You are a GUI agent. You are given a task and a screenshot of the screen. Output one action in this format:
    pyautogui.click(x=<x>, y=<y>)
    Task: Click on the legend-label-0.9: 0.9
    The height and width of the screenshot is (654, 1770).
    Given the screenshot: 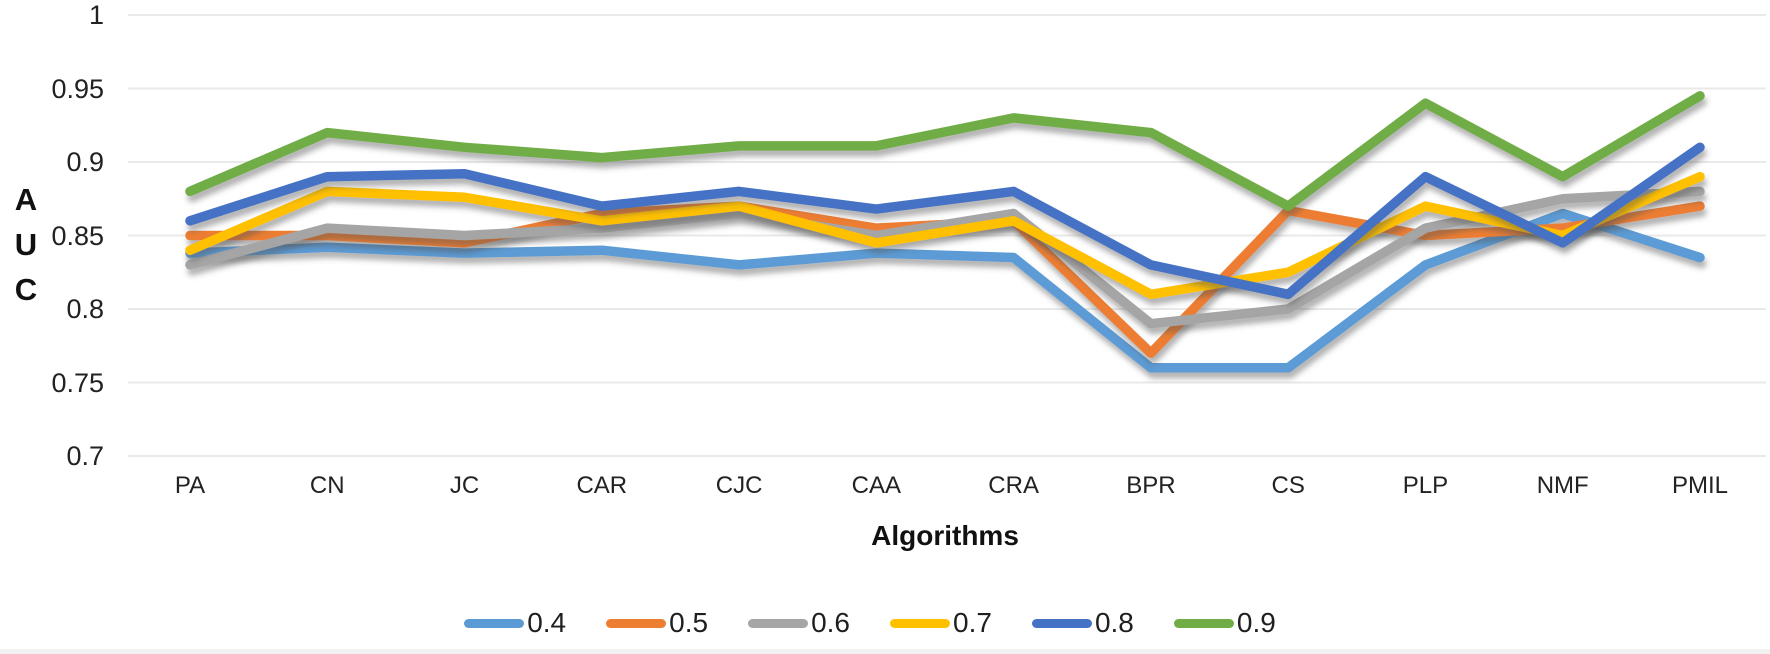 What is the action you would take?
    pyautogui.click(x=1256, y=622)
    